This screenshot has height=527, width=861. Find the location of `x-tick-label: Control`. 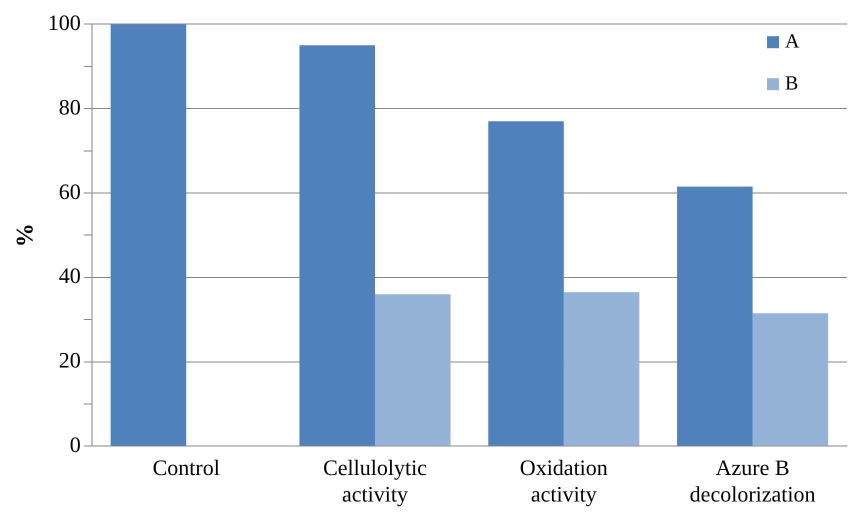

x-tick-label: Control is located at coordinates (186, 467).